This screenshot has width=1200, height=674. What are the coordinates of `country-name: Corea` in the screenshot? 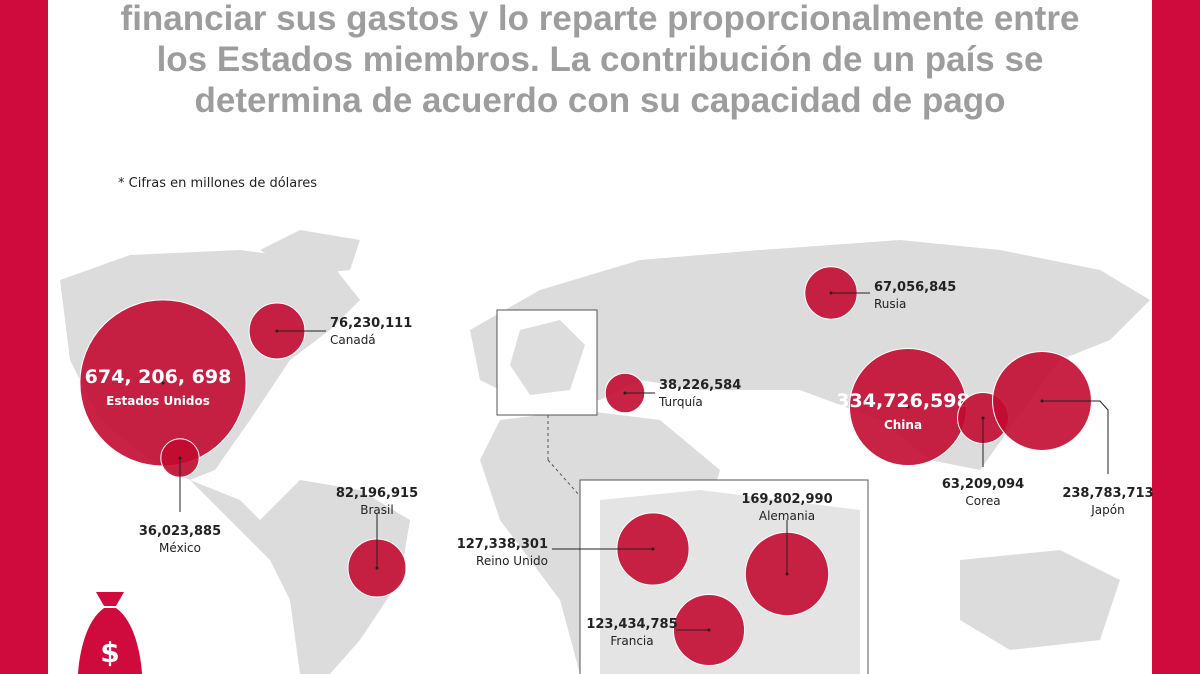 It's located at (982, 501).